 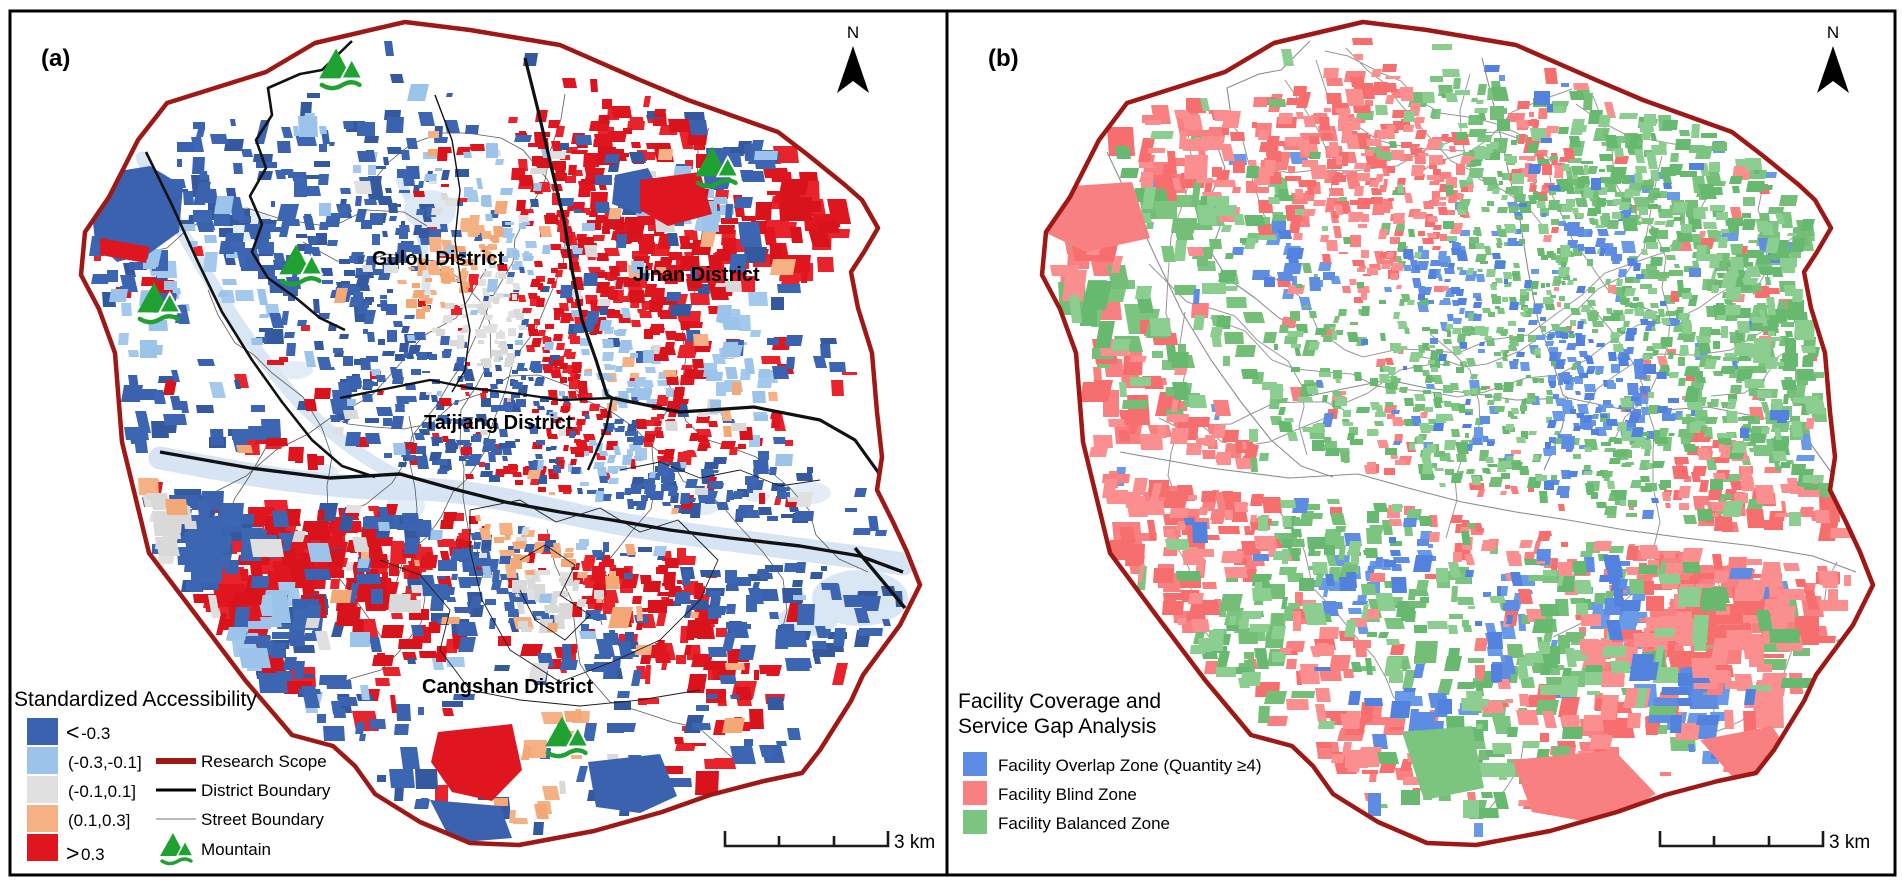 I want to click on svg-text: (b), so click(x=1003, y=58).